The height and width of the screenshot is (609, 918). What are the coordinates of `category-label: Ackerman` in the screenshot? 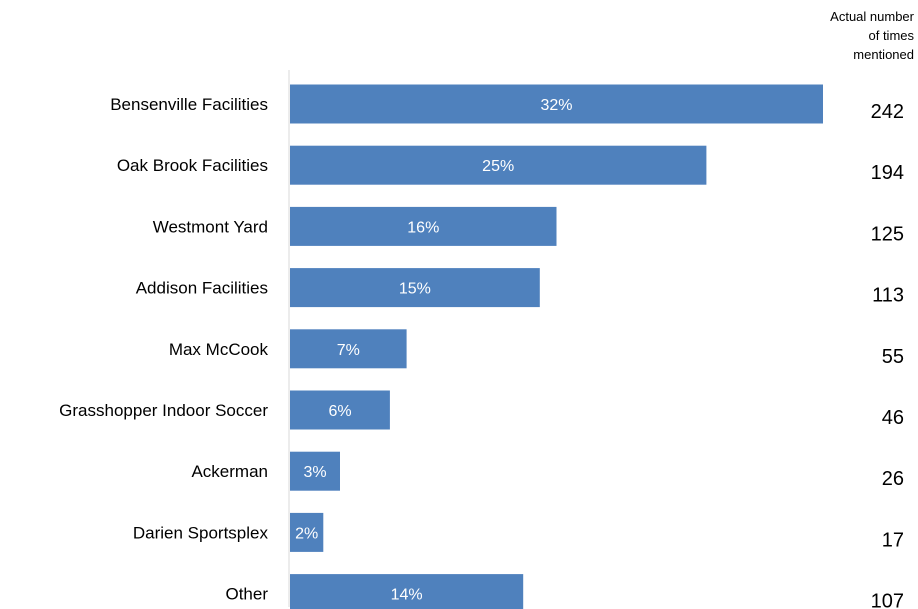 It's located at (229, 471).